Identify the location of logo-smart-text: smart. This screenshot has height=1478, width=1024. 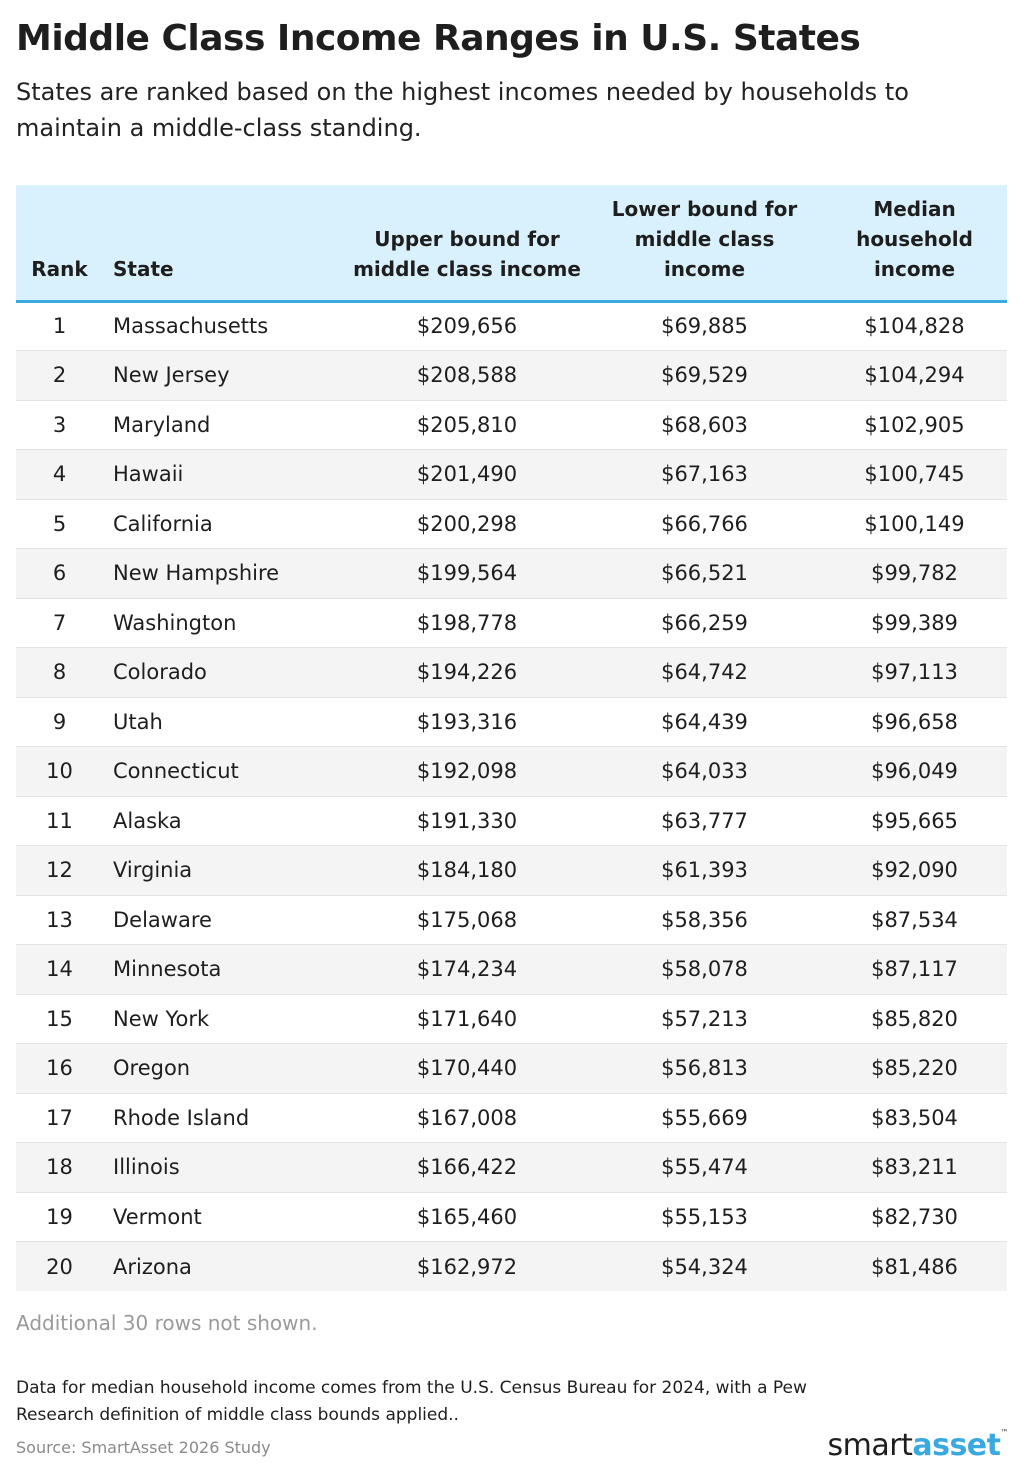
(870, 1445).